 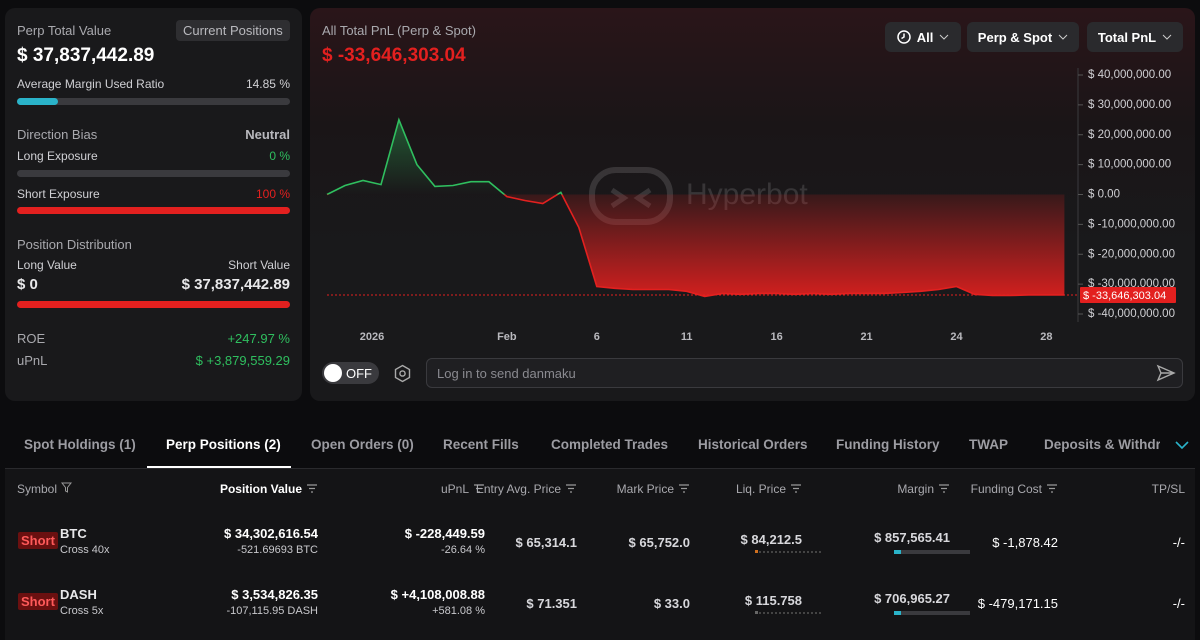 What do you see at coordinates (91, 84) in the screenshot?
I see `label: Average Margin Used Ratio` at bounding box center [91, 84].